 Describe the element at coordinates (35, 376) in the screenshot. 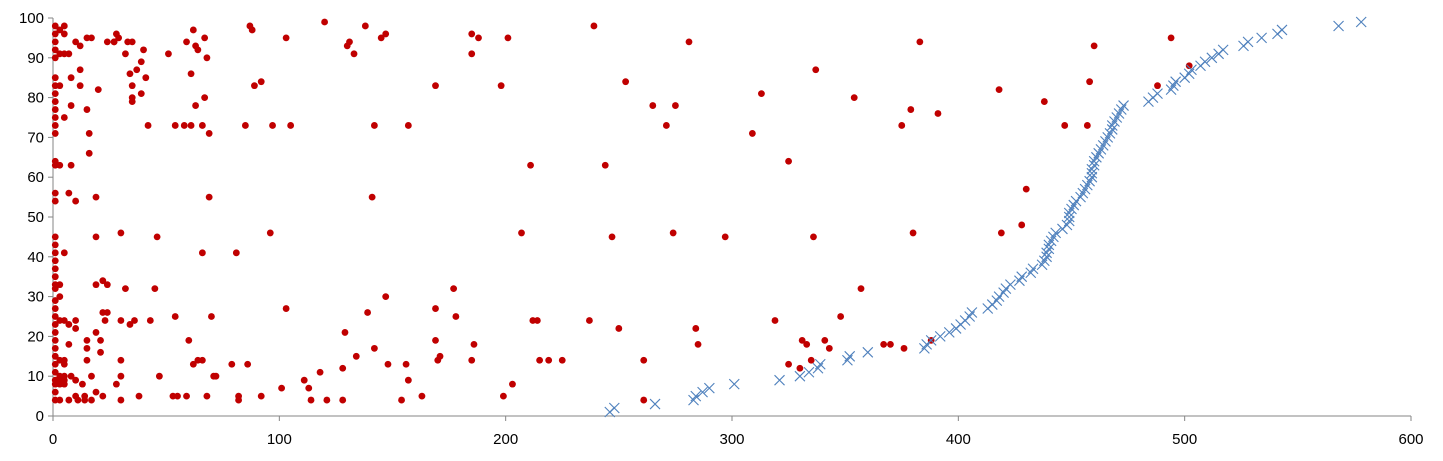

I see `y-tick-label: 10` at that location.